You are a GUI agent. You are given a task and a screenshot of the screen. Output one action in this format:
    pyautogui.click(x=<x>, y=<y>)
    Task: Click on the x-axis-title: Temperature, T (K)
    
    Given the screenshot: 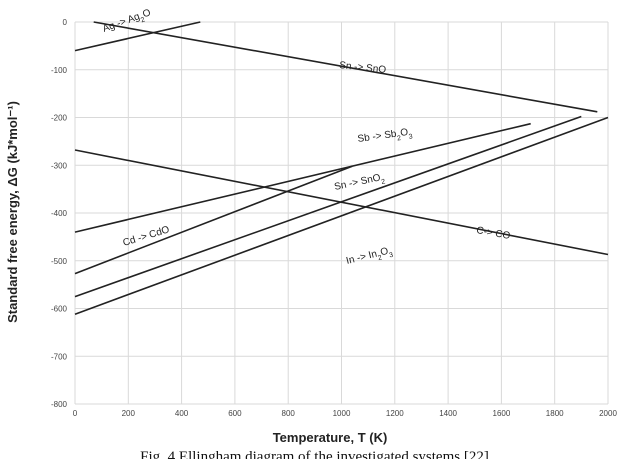 What is the action you would take?
    pyautogui.click(x=330, y=437)
    